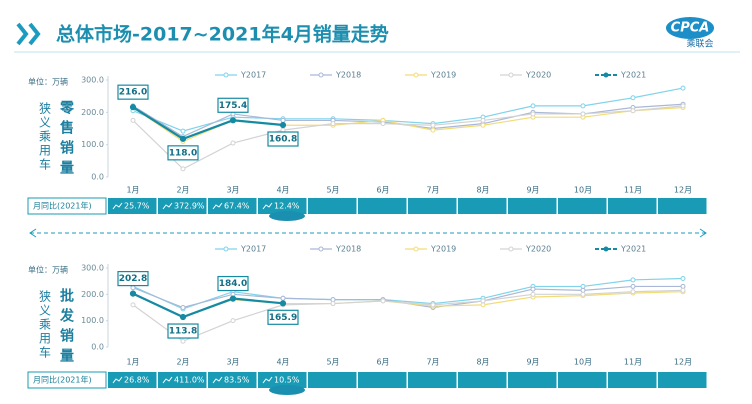 The width and height of the screenshot is (752, 404). Describe the element at coordinates (633, 75) in the screenshot. I see `legend-label: Y2021` at that location.